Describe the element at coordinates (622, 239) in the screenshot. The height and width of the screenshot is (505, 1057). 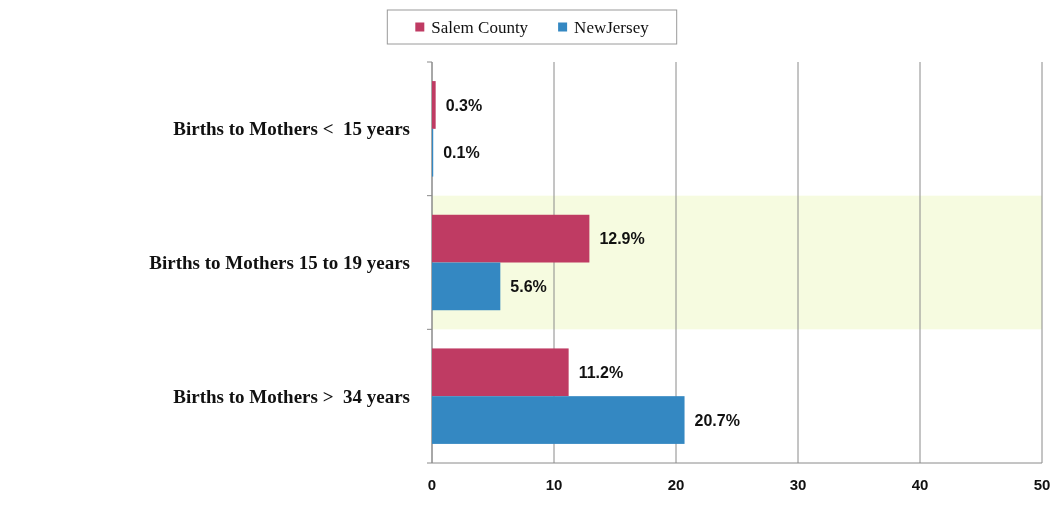
I see `data-label: 12.9%` at that location.